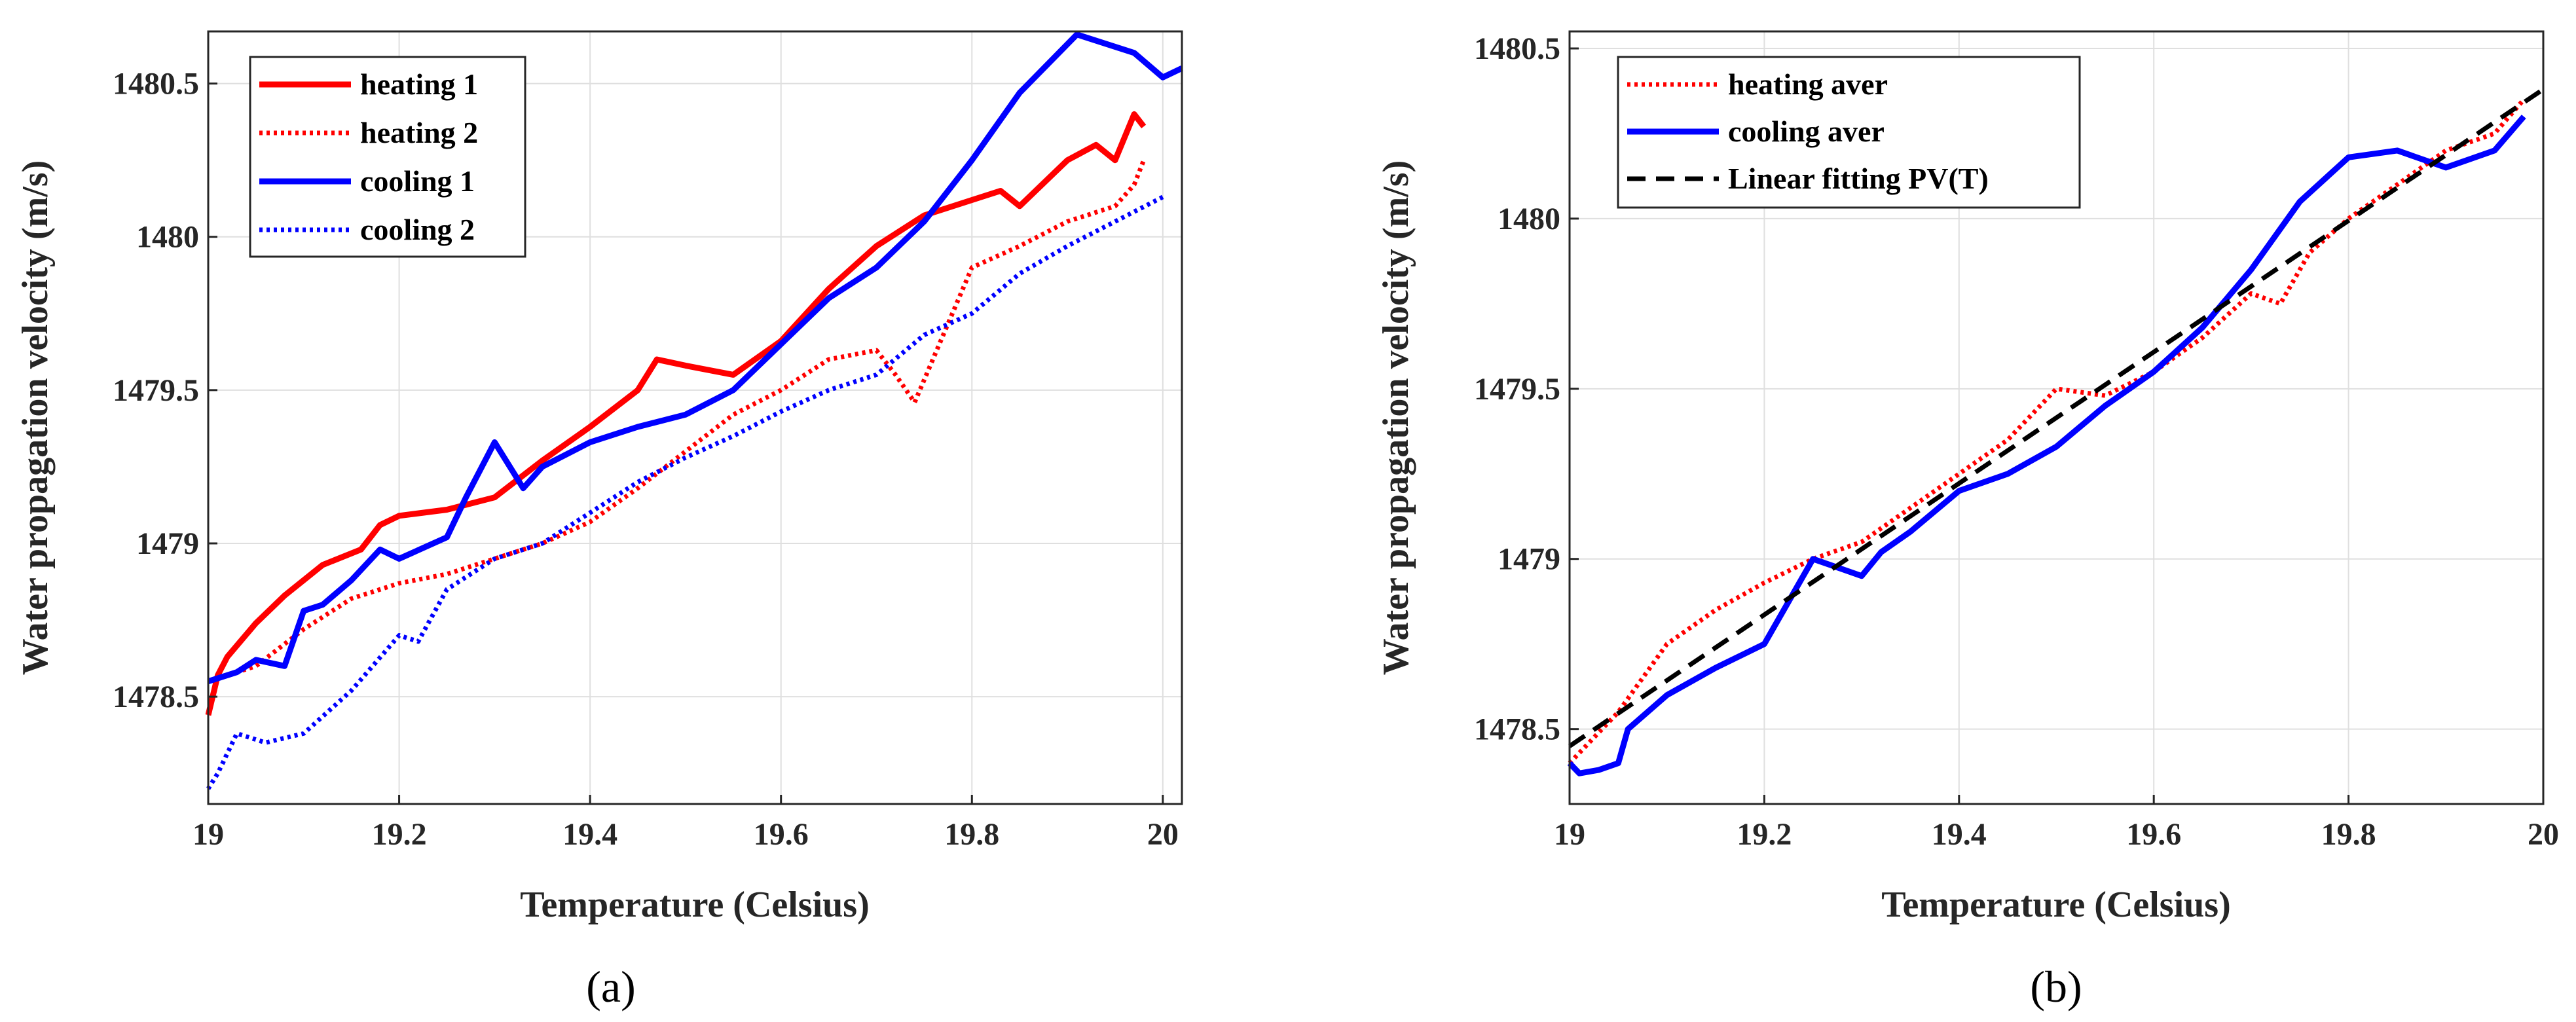  Describe the element at coordinates (419, 84) in the screenshot. I see `legend-label: heating 1` at that location.